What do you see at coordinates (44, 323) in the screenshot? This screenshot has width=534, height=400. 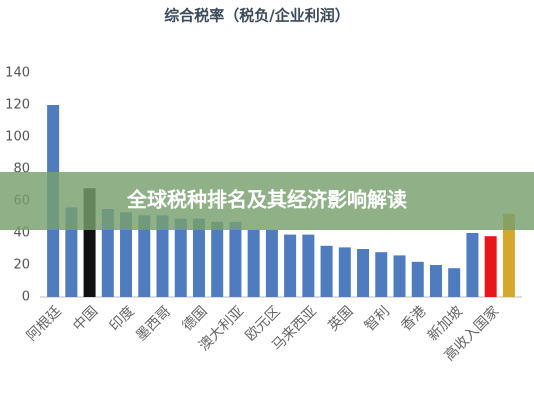 I see `x-tick-label: 阿根廷` at bounding box center [44, 323].